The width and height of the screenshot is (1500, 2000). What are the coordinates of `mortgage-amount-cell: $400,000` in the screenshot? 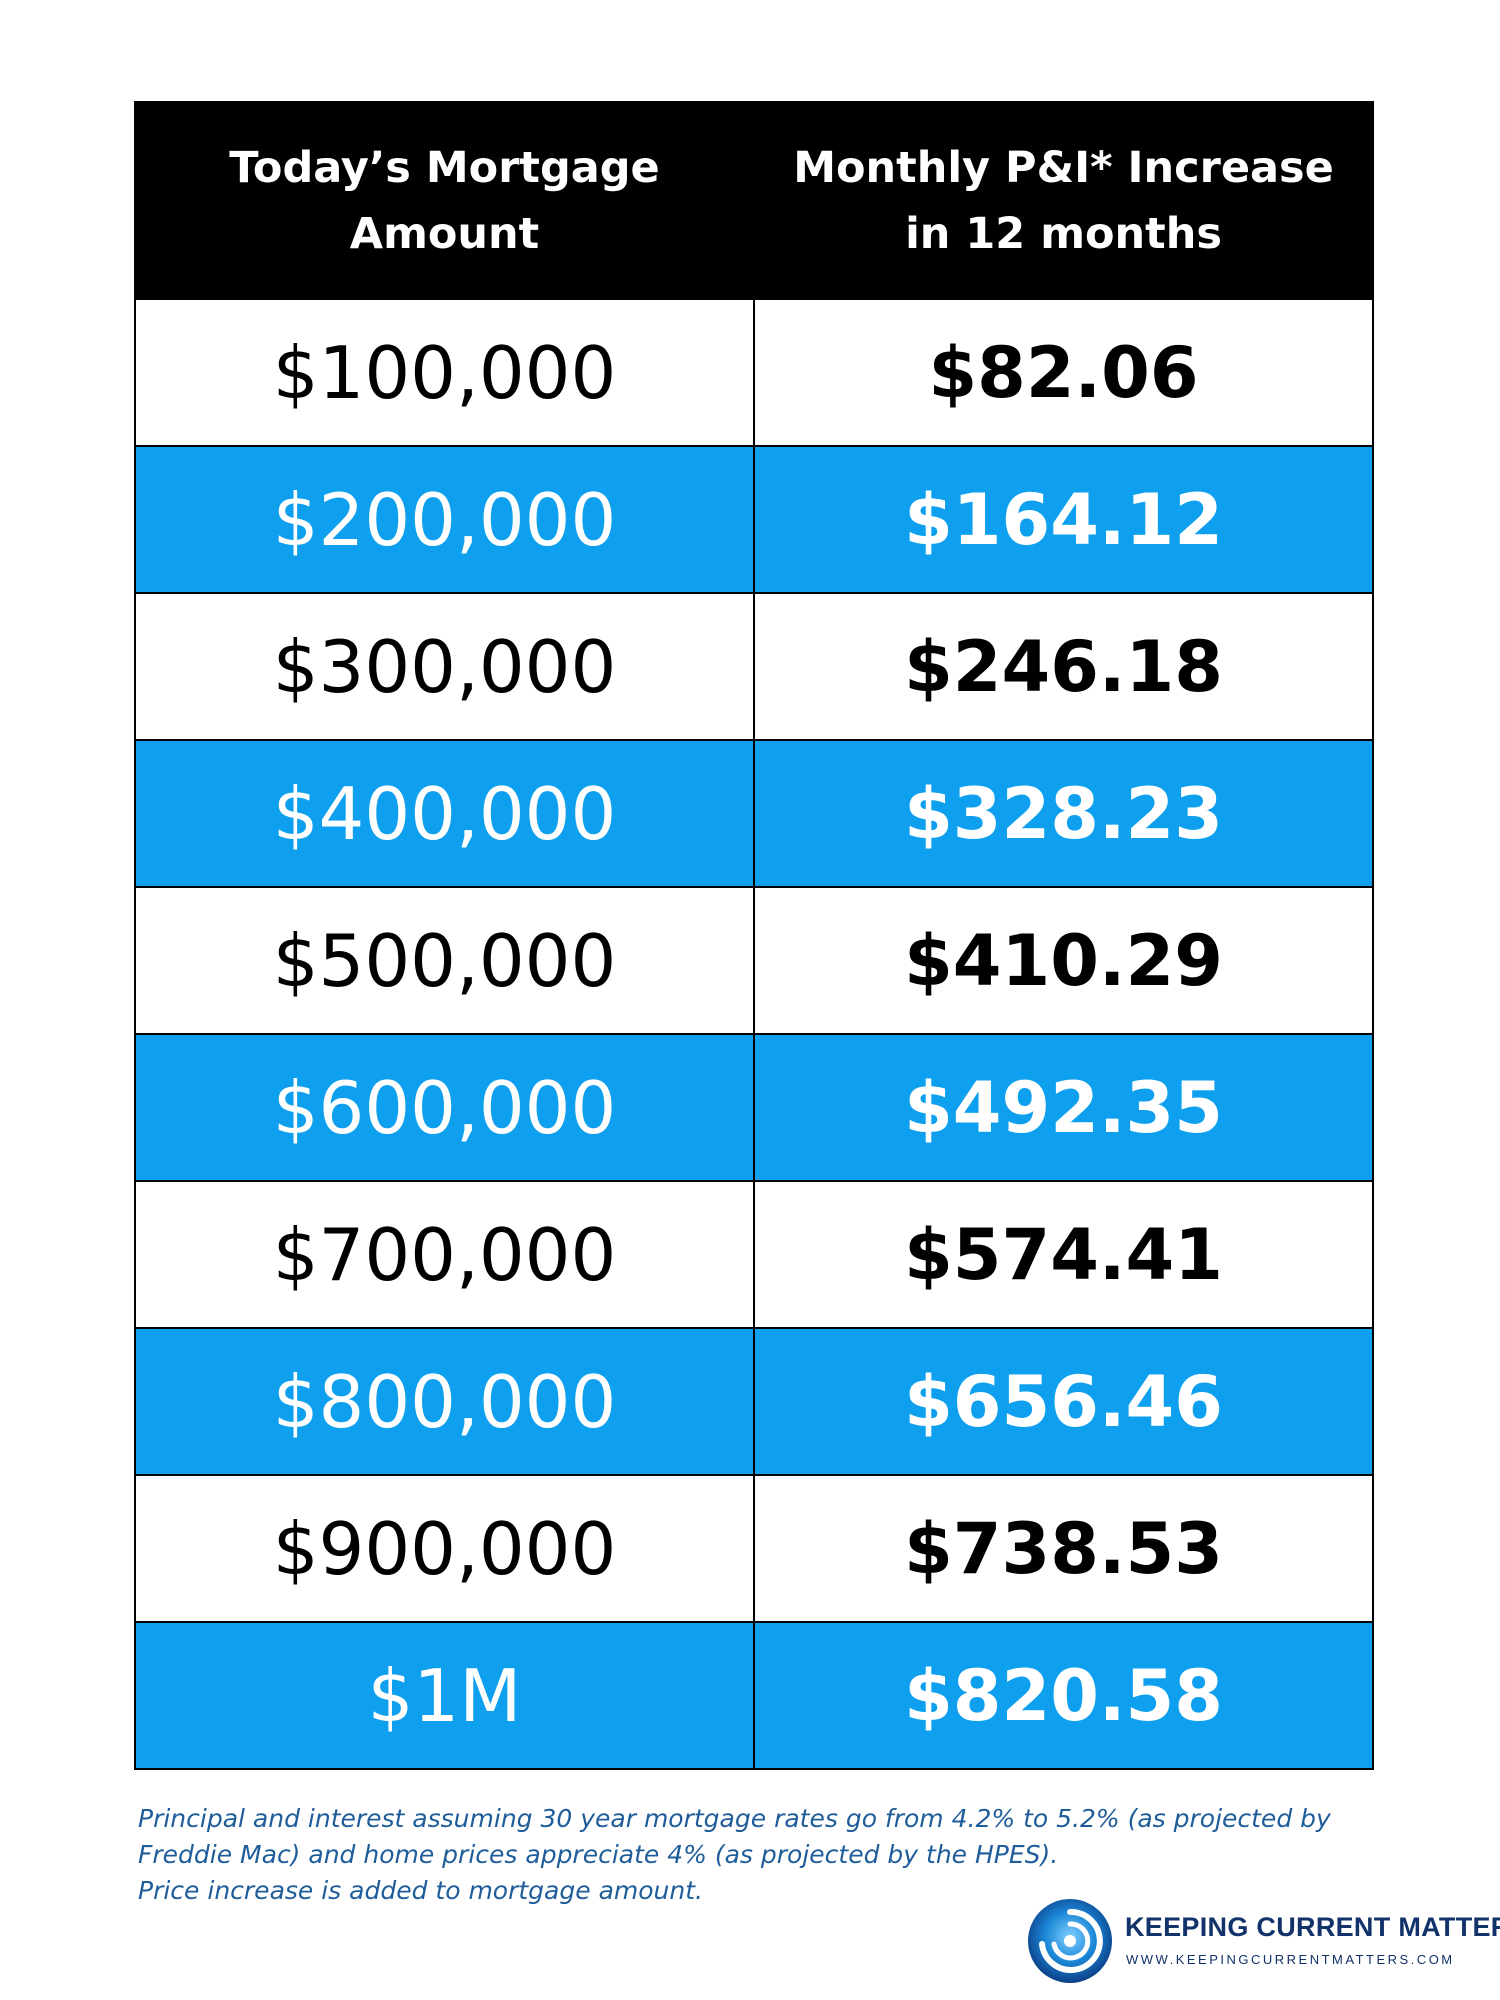 It's located at (444, 813).